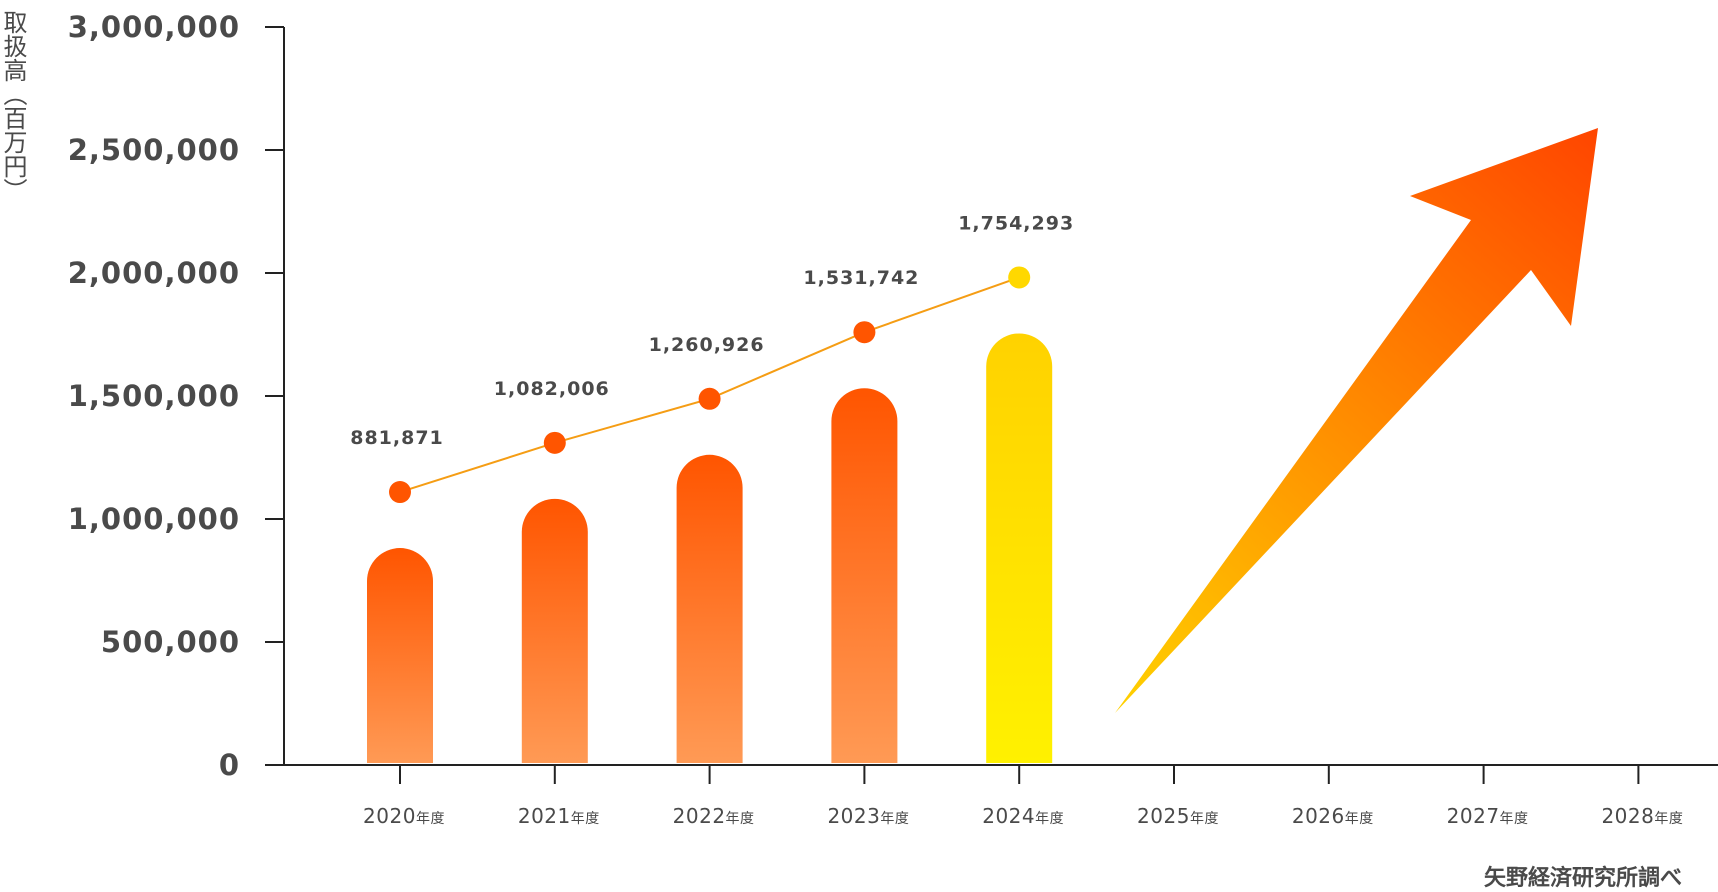 The width and height of the screenshot is (1718, 892). I want to click on y-tick-label: 1,000,000, so click(154, 519).